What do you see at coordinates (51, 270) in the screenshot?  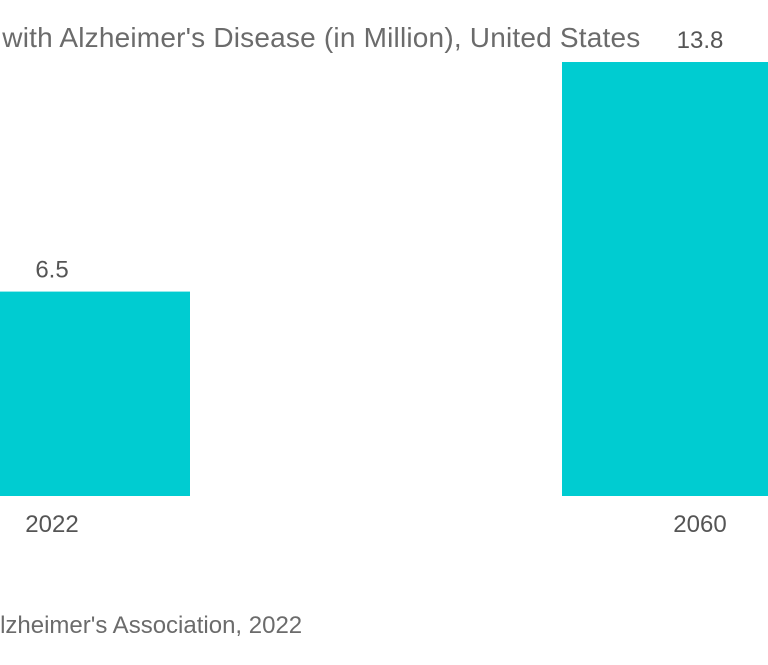 I see `data-label-2022: 6.5` at bounding box center [51, 270].